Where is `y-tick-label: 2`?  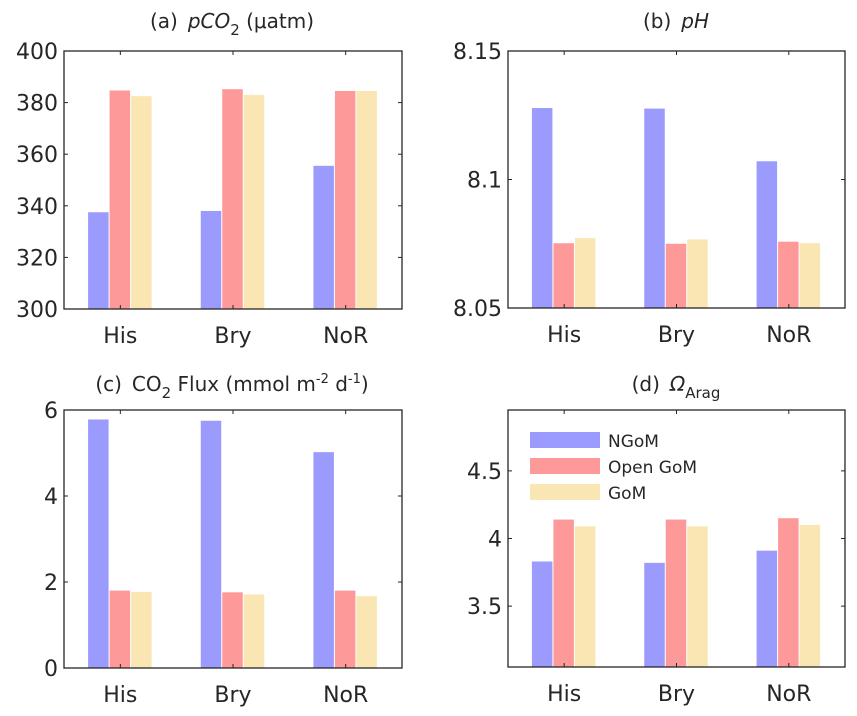
y-tick-label: 2 is located at coordinates (51, 583).